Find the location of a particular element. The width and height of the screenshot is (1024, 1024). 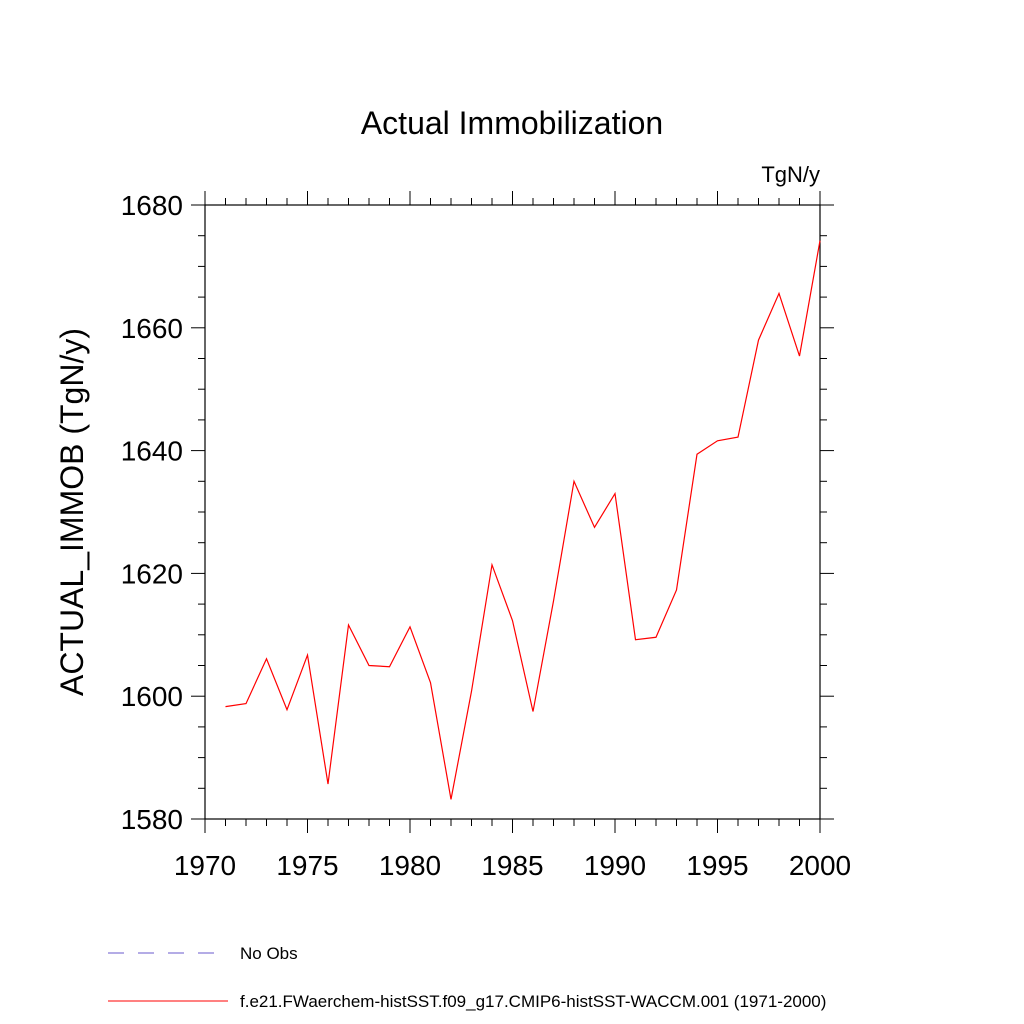

x-tick-label: 1975 is located at coordinates (307, 865).